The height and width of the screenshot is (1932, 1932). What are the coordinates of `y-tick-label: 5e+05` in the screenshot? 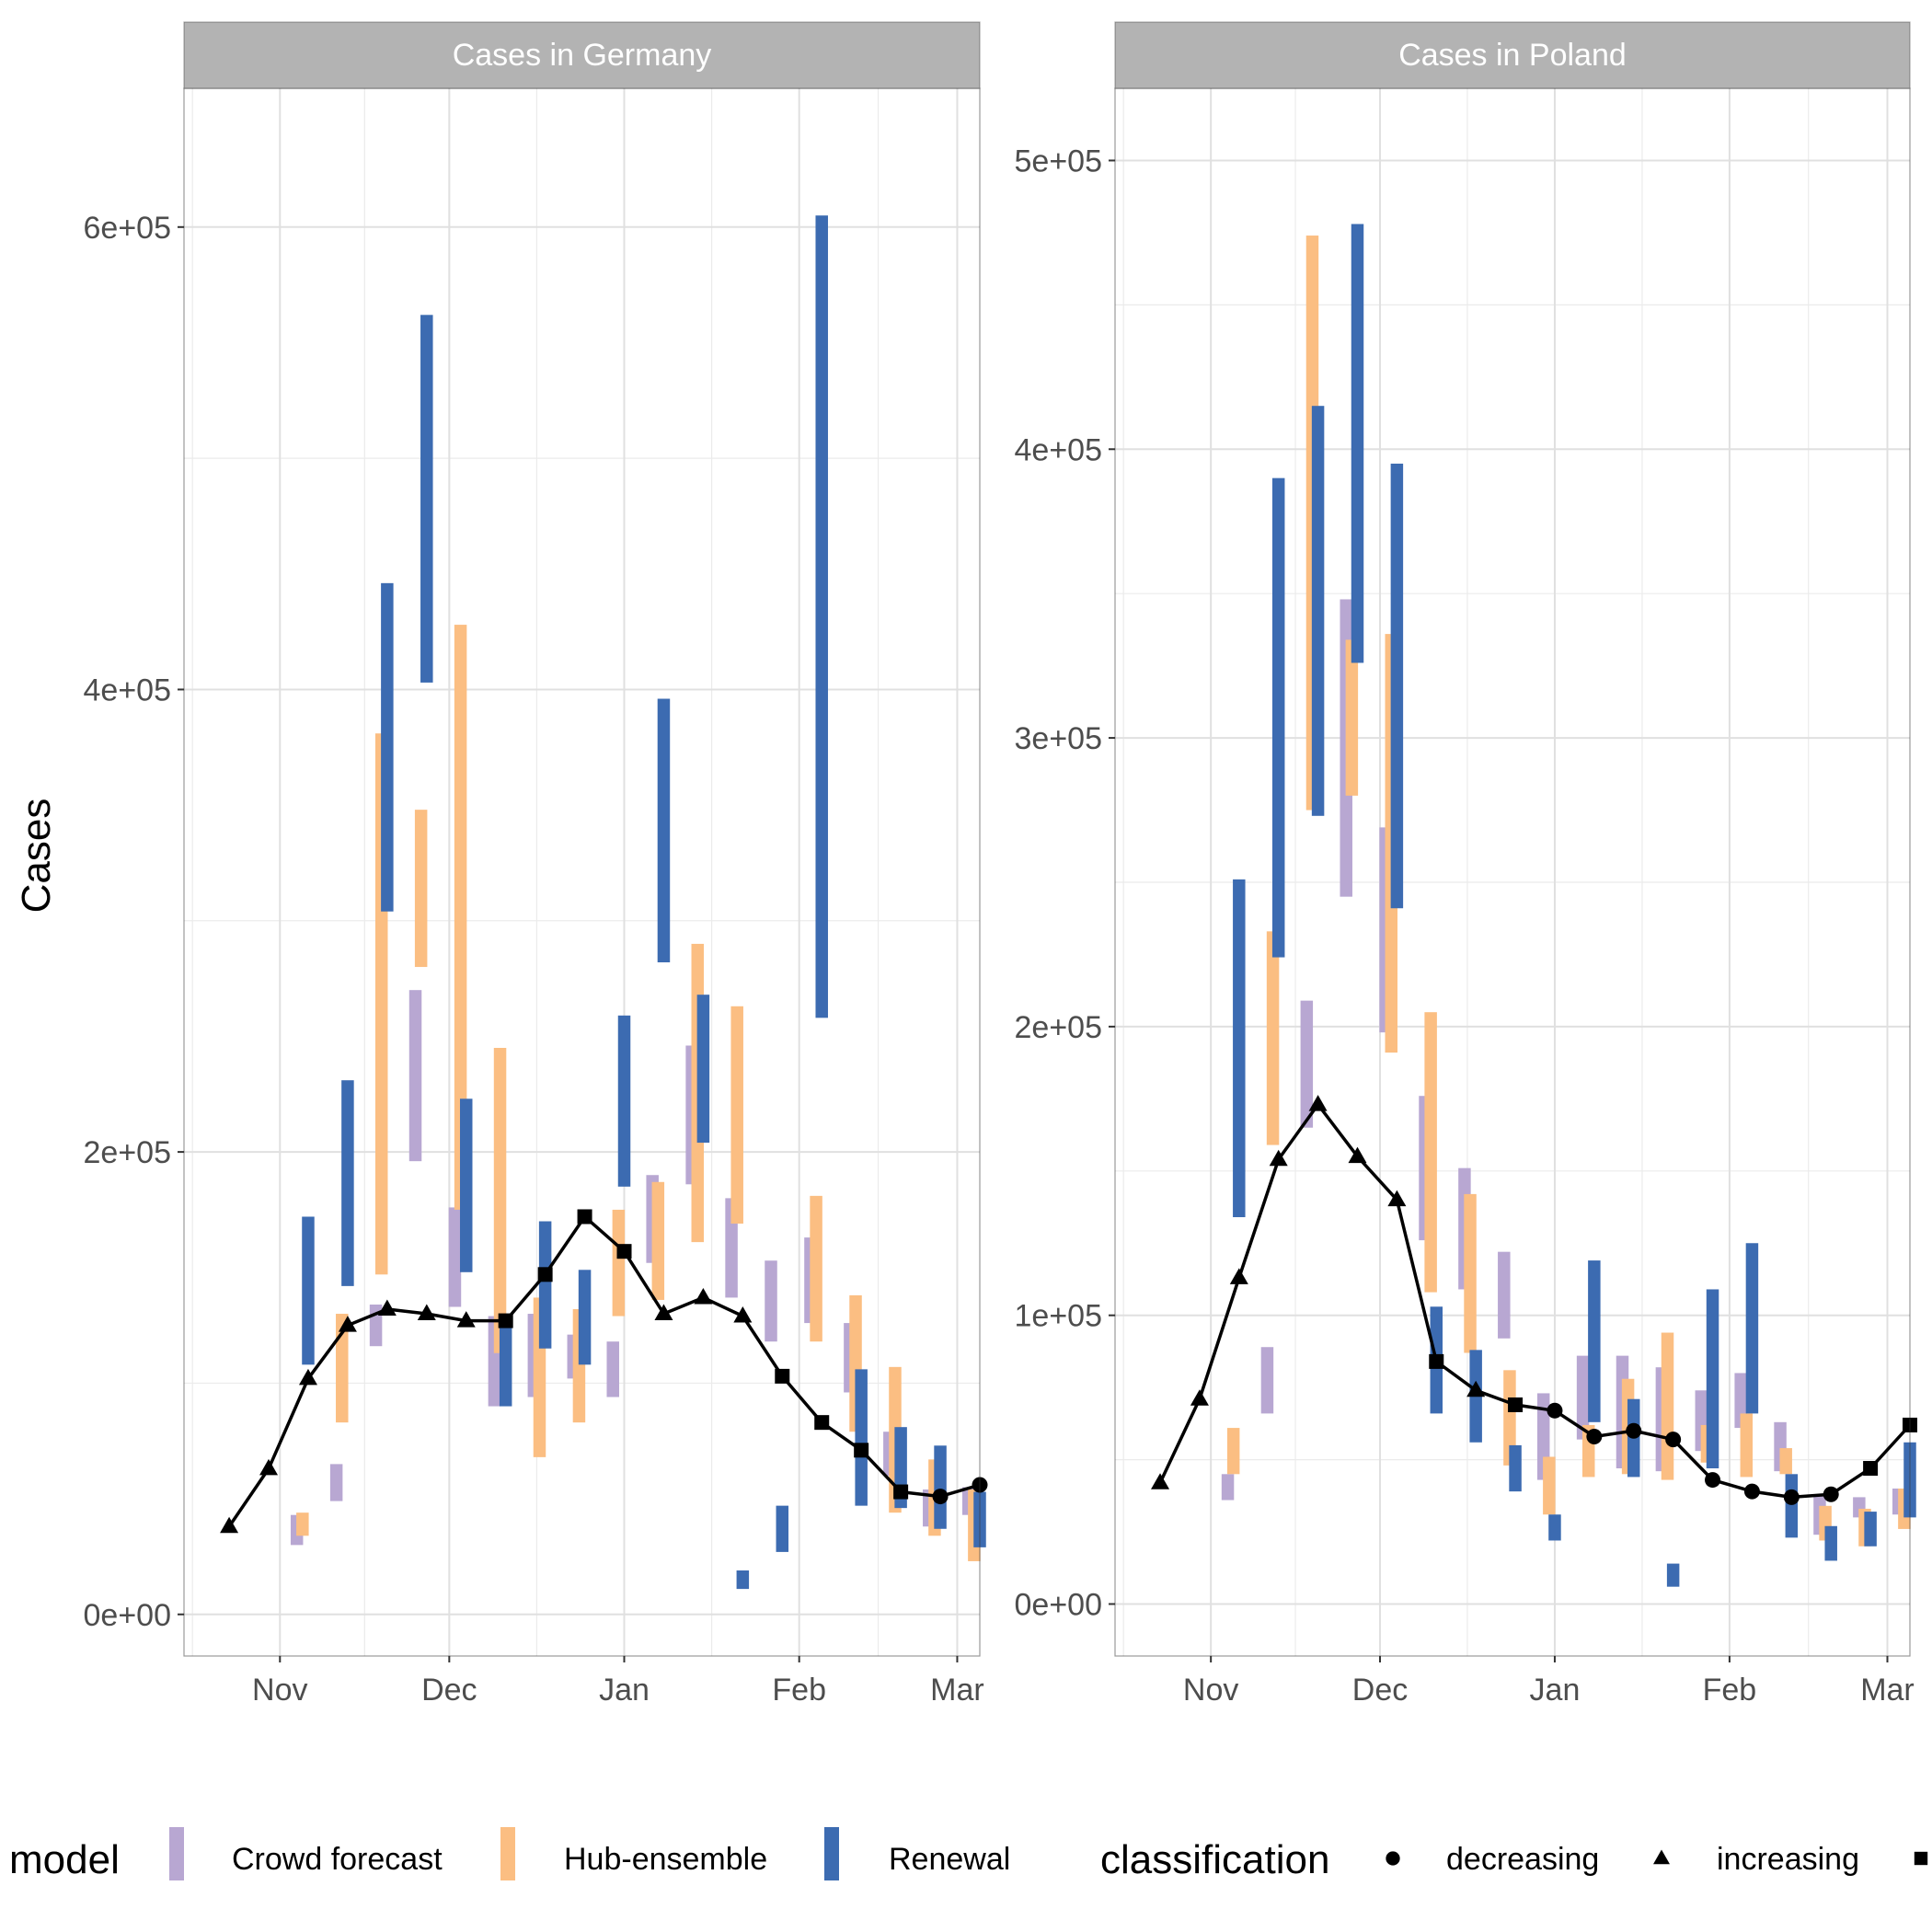 It's located at (1059, 161).